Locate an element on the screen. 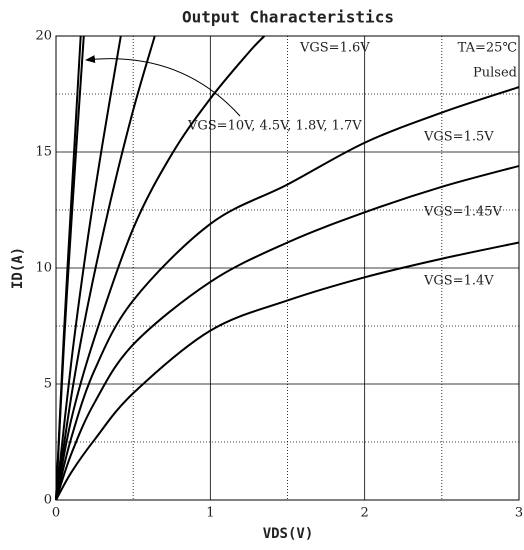 The width and height of the screenshot is (524, 550). x-tick-label: 1 is located at coordinates (210, 513).